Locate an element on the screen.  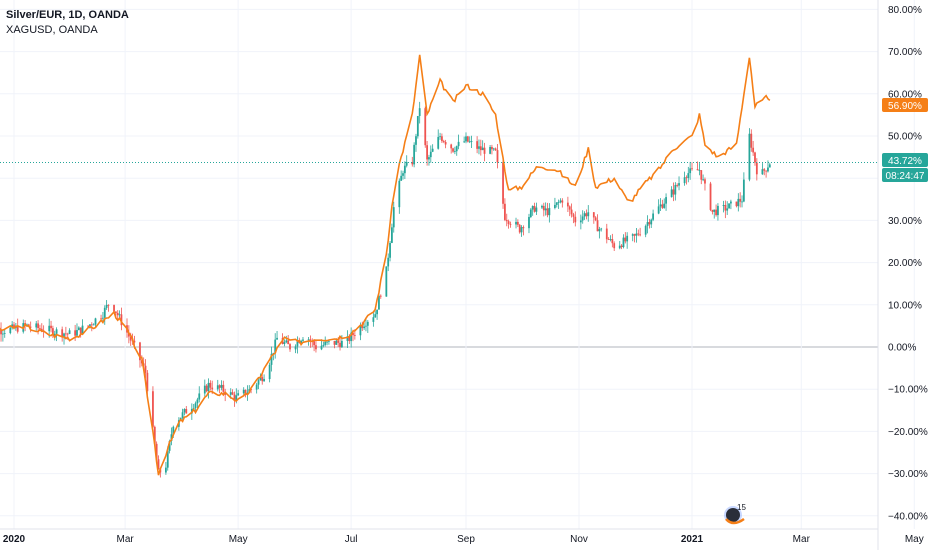
x-tick-label: May is located at coordinates (238, 539).